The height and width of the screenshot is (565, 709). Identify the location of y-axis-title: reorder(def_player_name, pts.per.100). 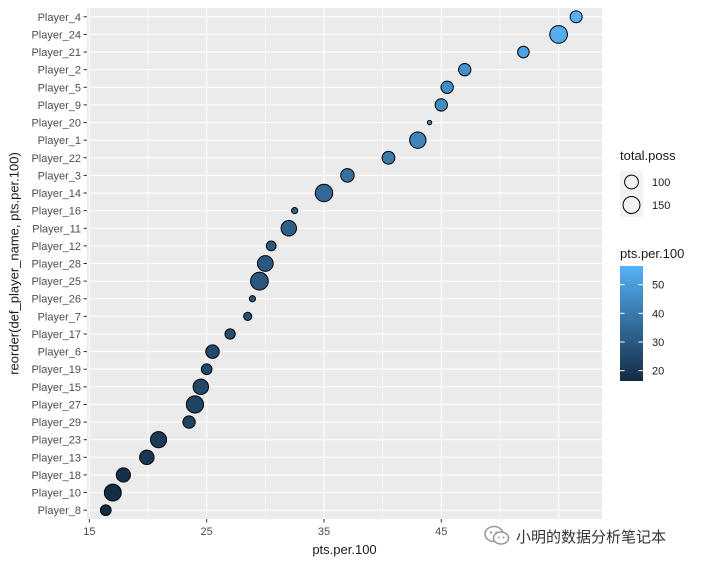
(13, 263).